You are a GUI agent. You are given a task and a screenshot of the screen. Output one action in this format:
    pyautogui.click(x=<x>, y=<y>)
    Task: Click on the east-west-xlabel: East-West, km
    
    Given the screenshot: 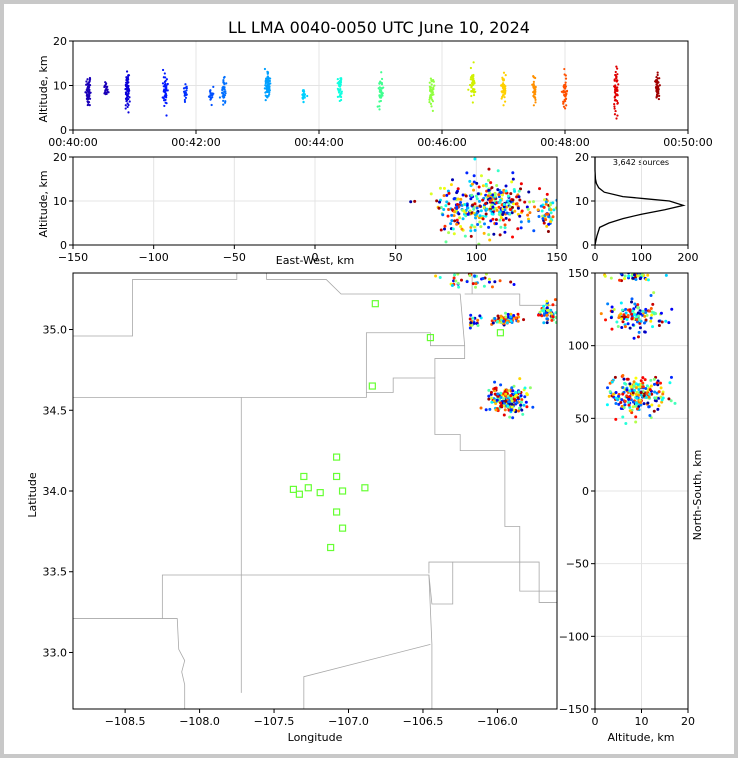 What is the action you would take?
    pyautogui.click(x=315, y=260)
    